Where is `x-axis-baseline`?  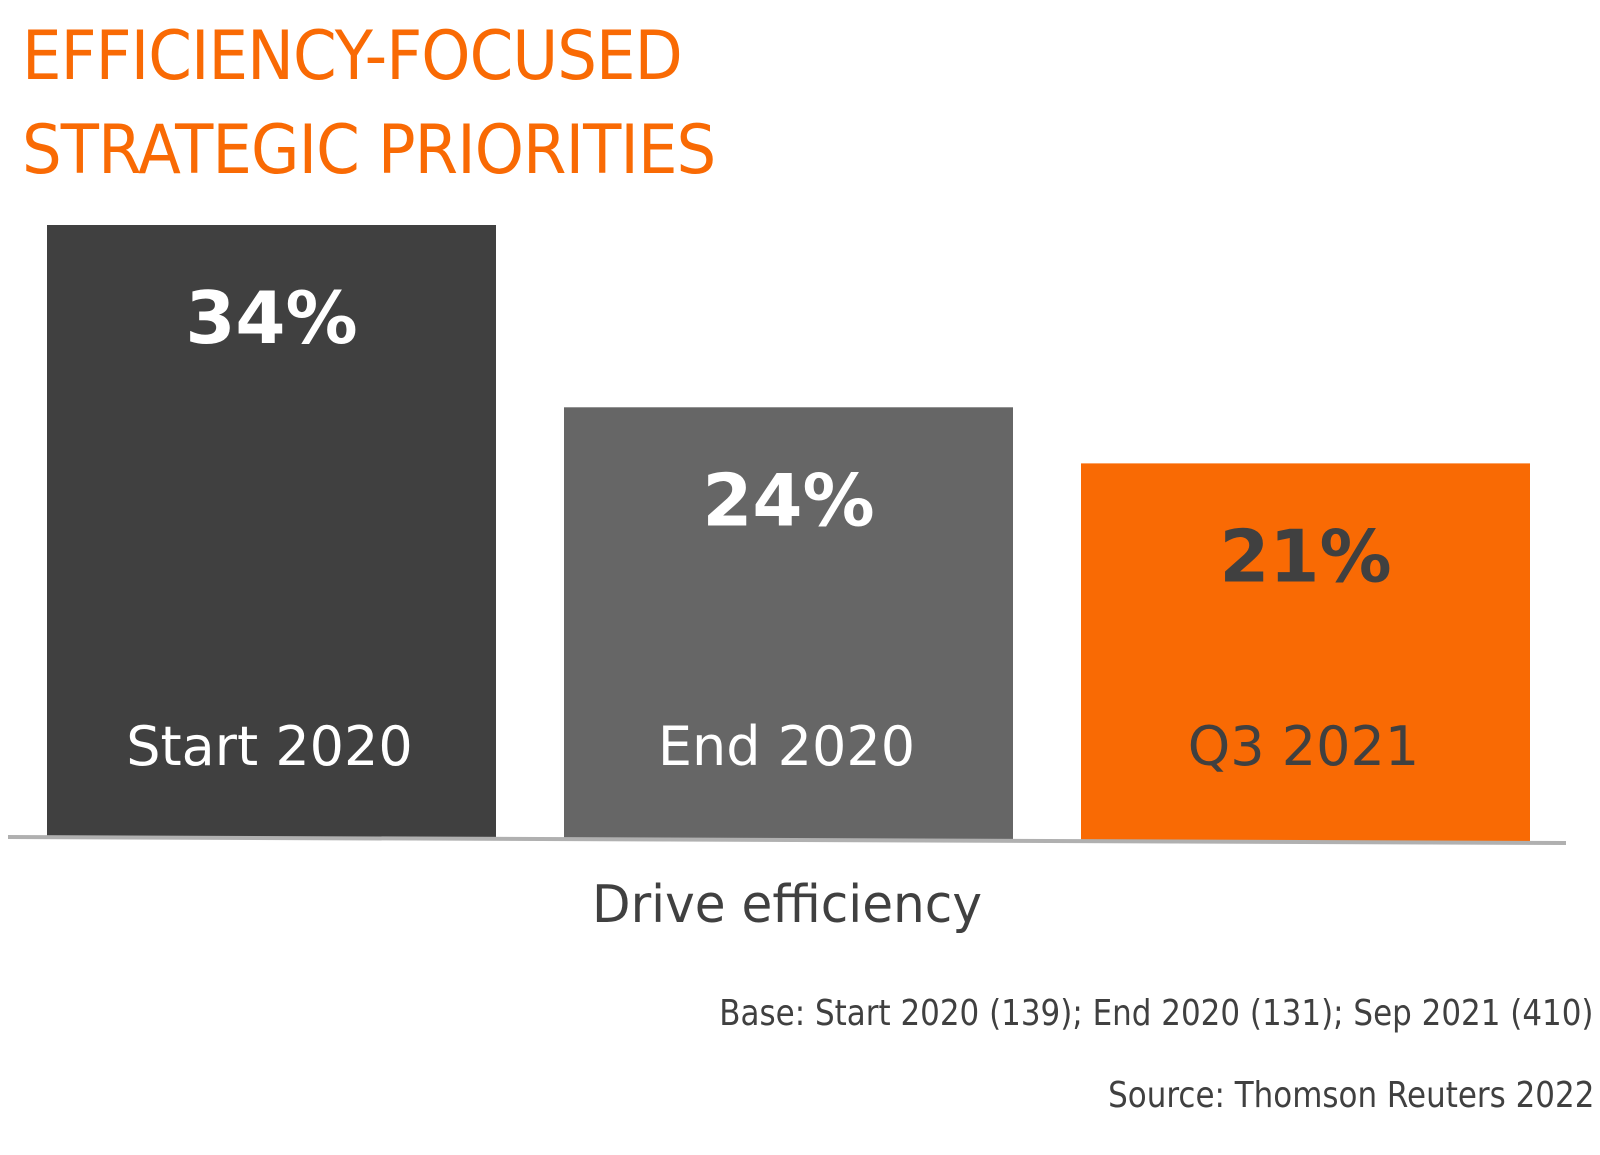
x-axis-baseline is located at coordinates (787, 840).